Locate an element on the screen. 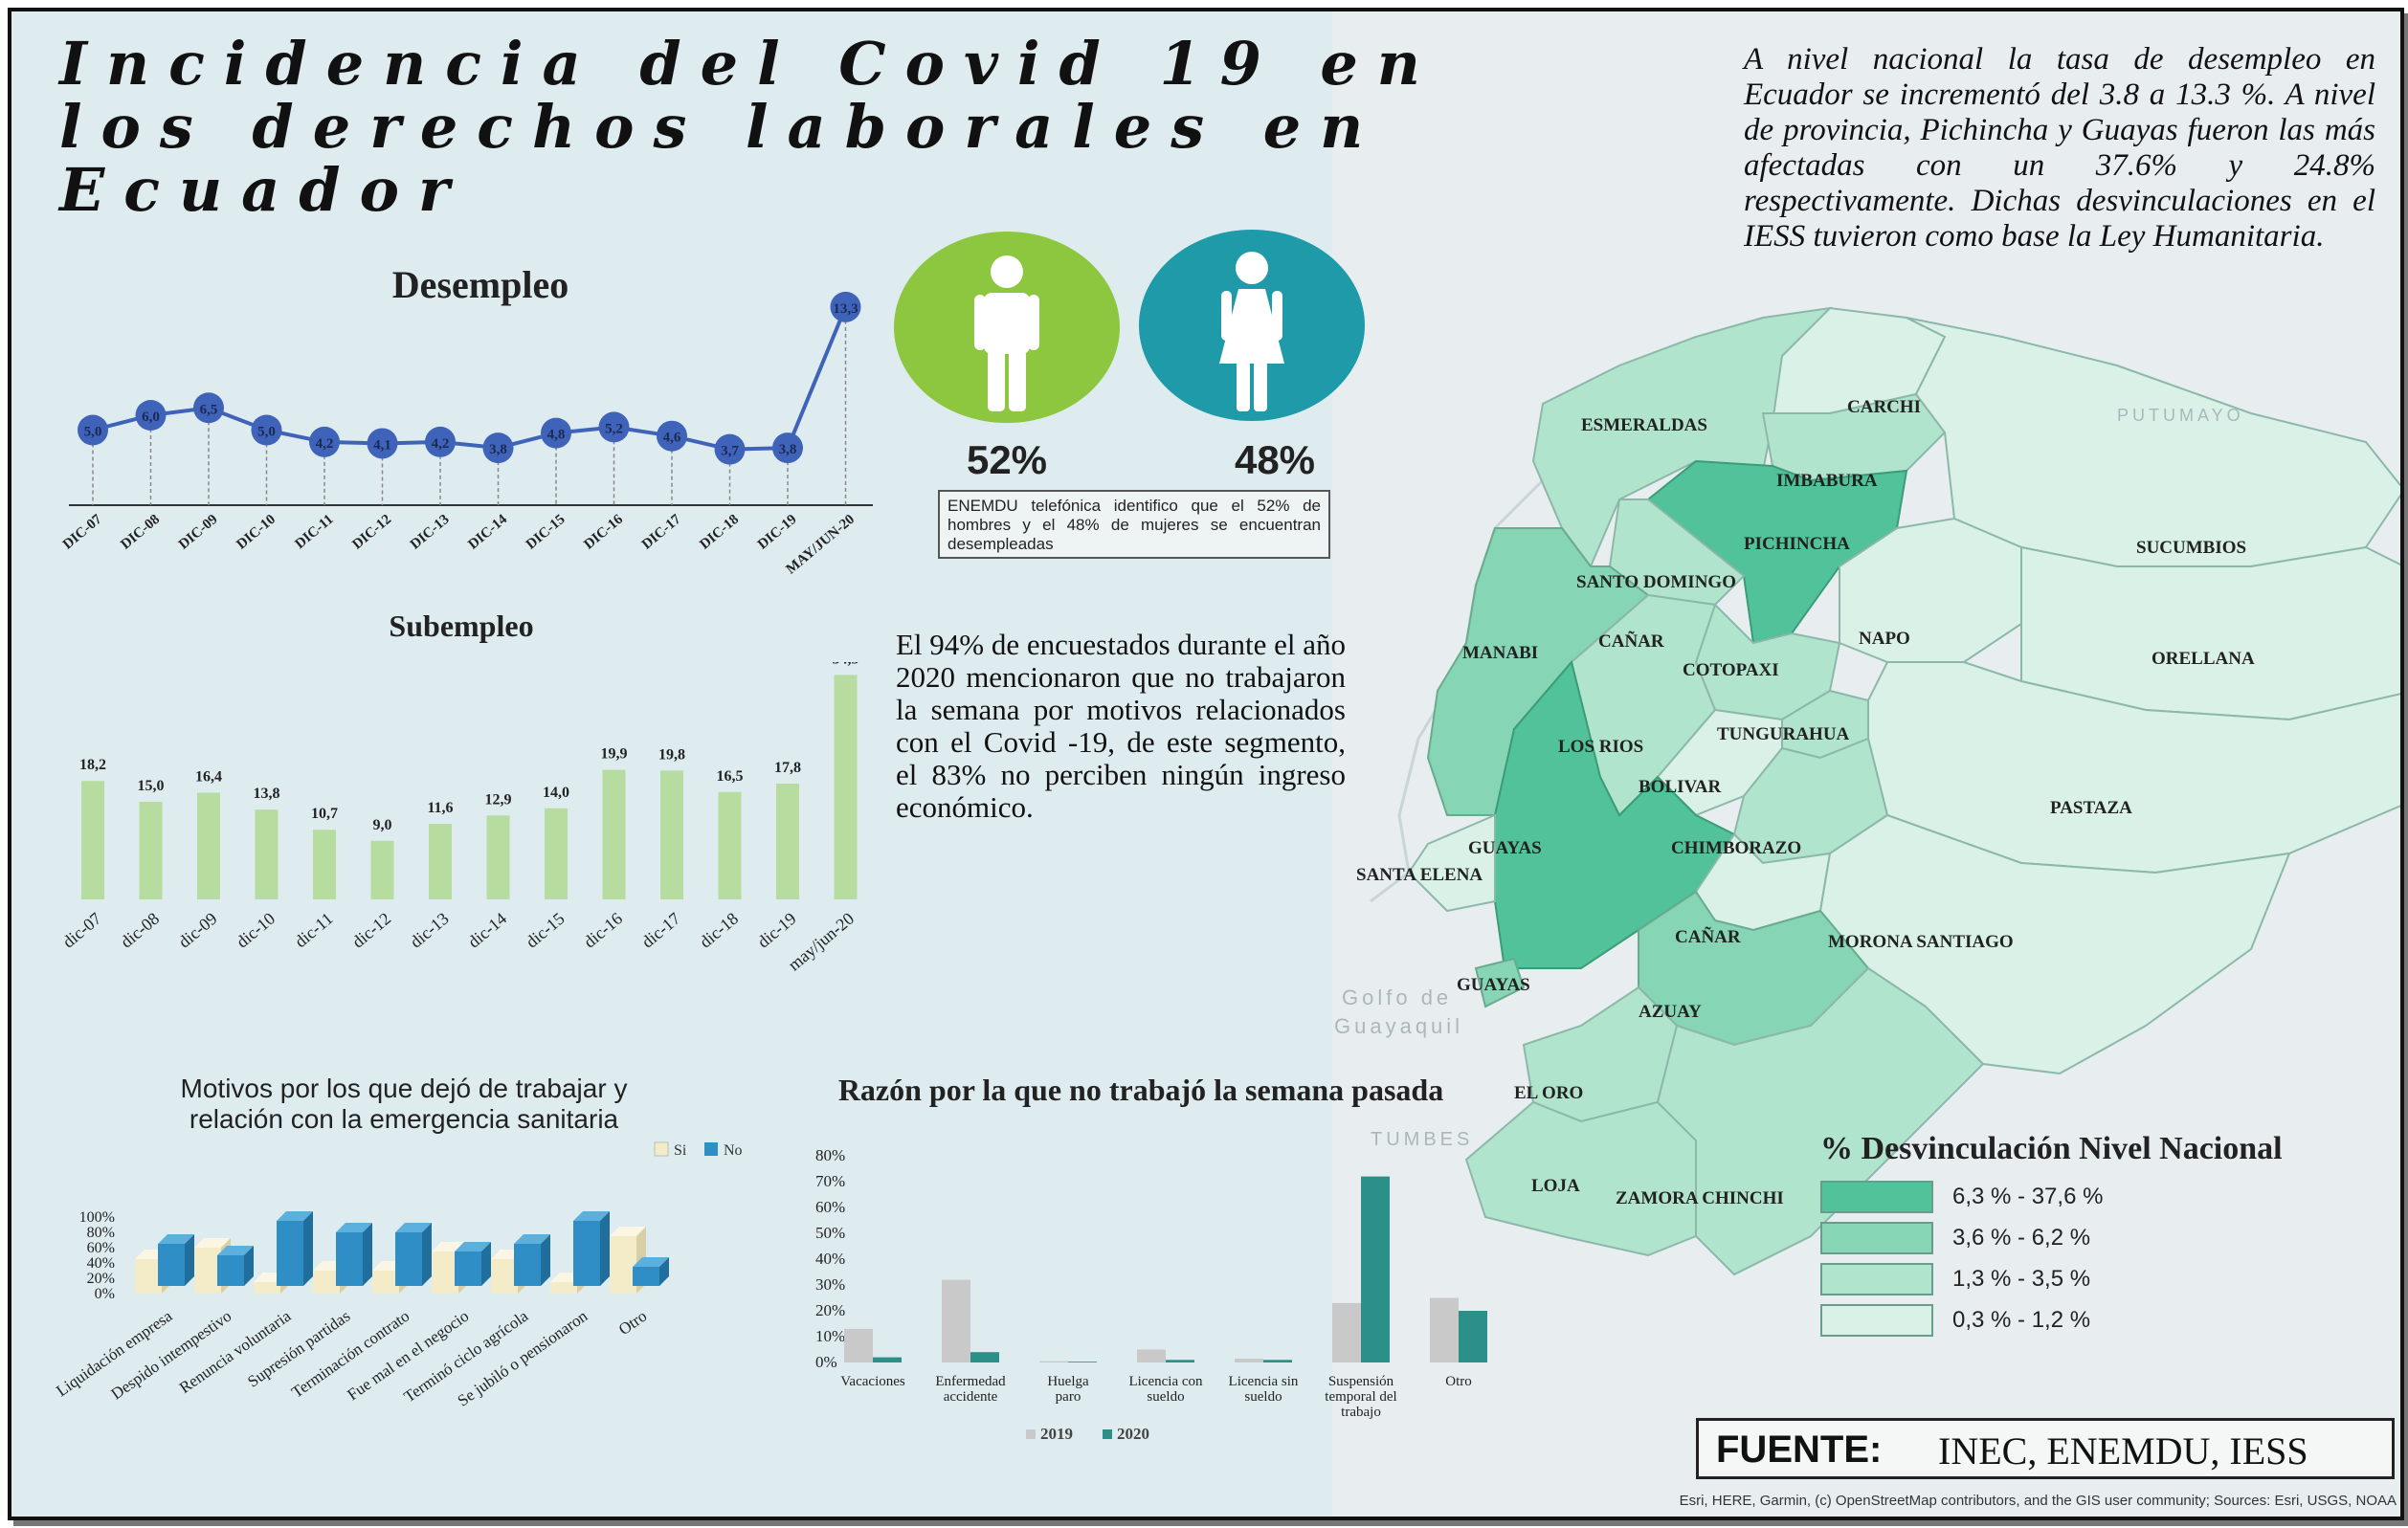 This screenshot has height=1528, width=2408. desempleo-tick-label: DIC-13 is located at coordinates (430, 533).